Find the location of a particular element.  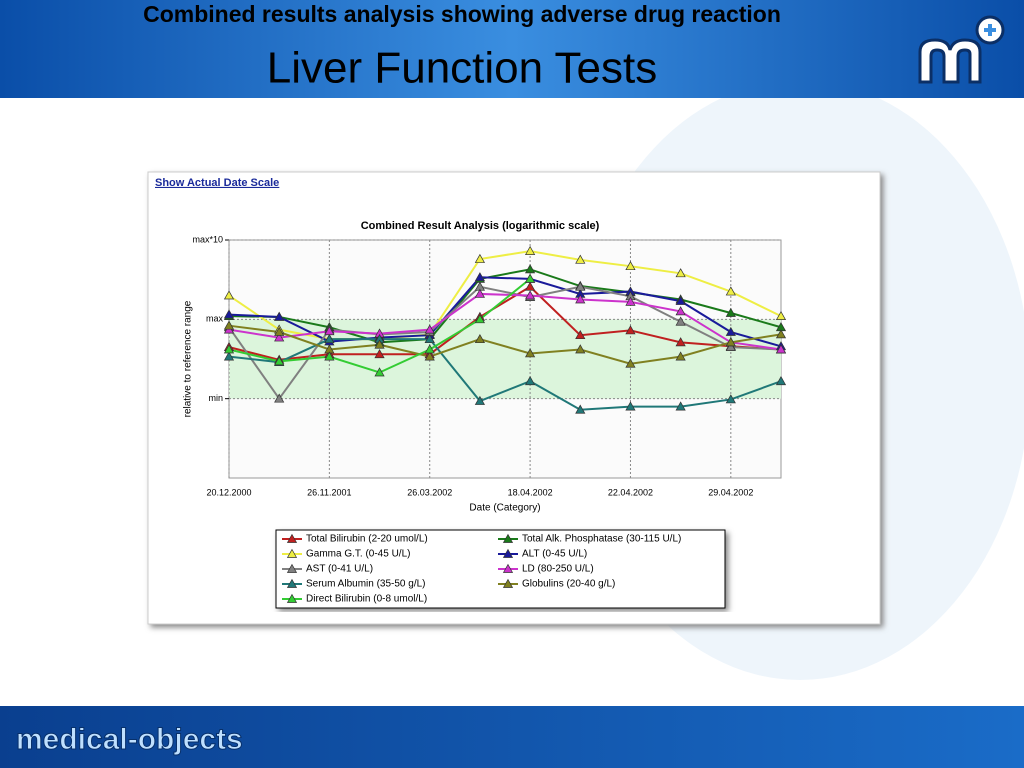

x-tick-label: 20.12.2000 is located at coordinates (228, 492).